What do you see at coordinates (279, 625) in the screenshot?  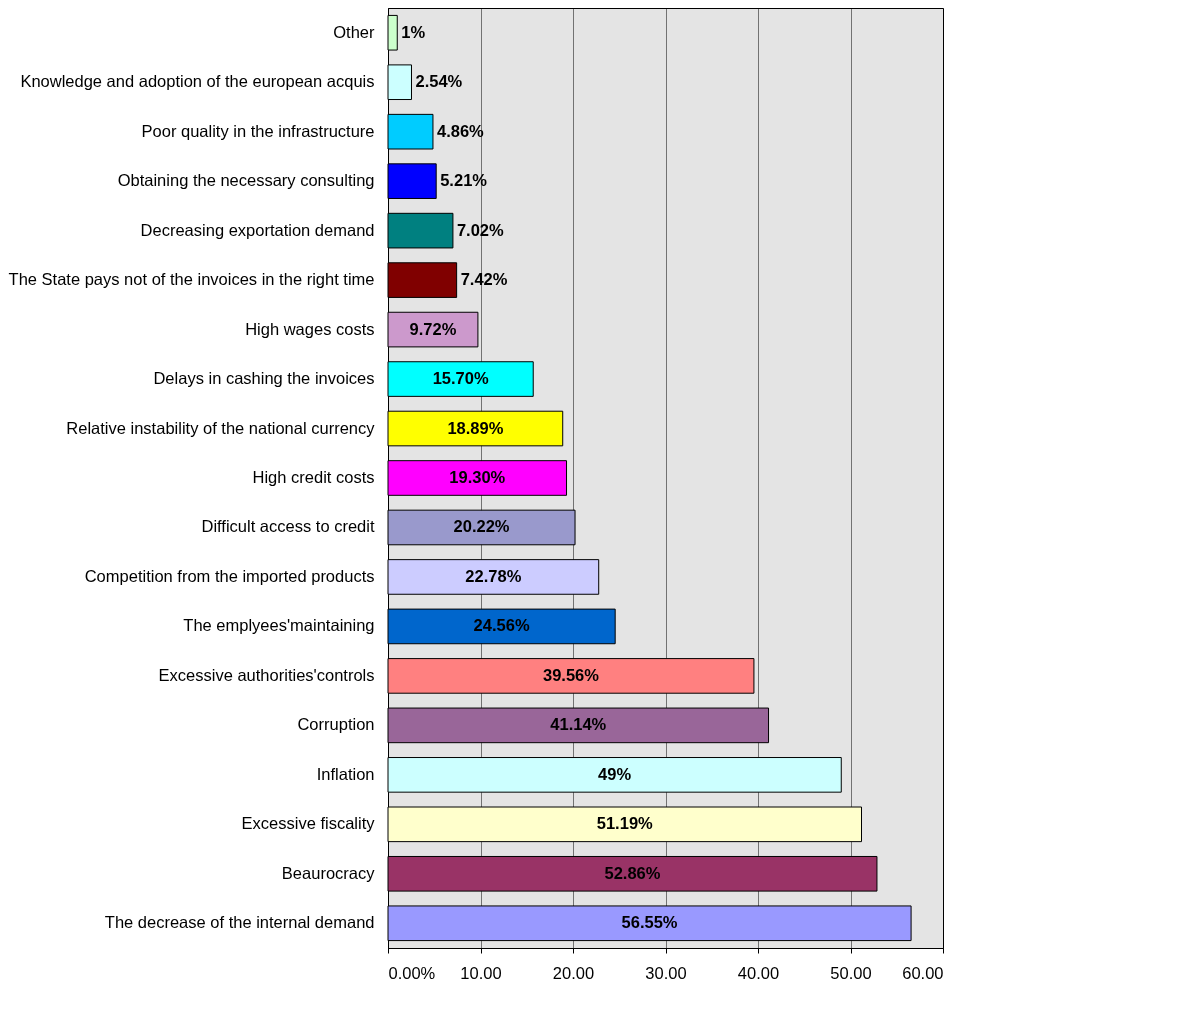 I see `y-tick-label: The emplyees'maintaining` at bounding box center [279, 625].